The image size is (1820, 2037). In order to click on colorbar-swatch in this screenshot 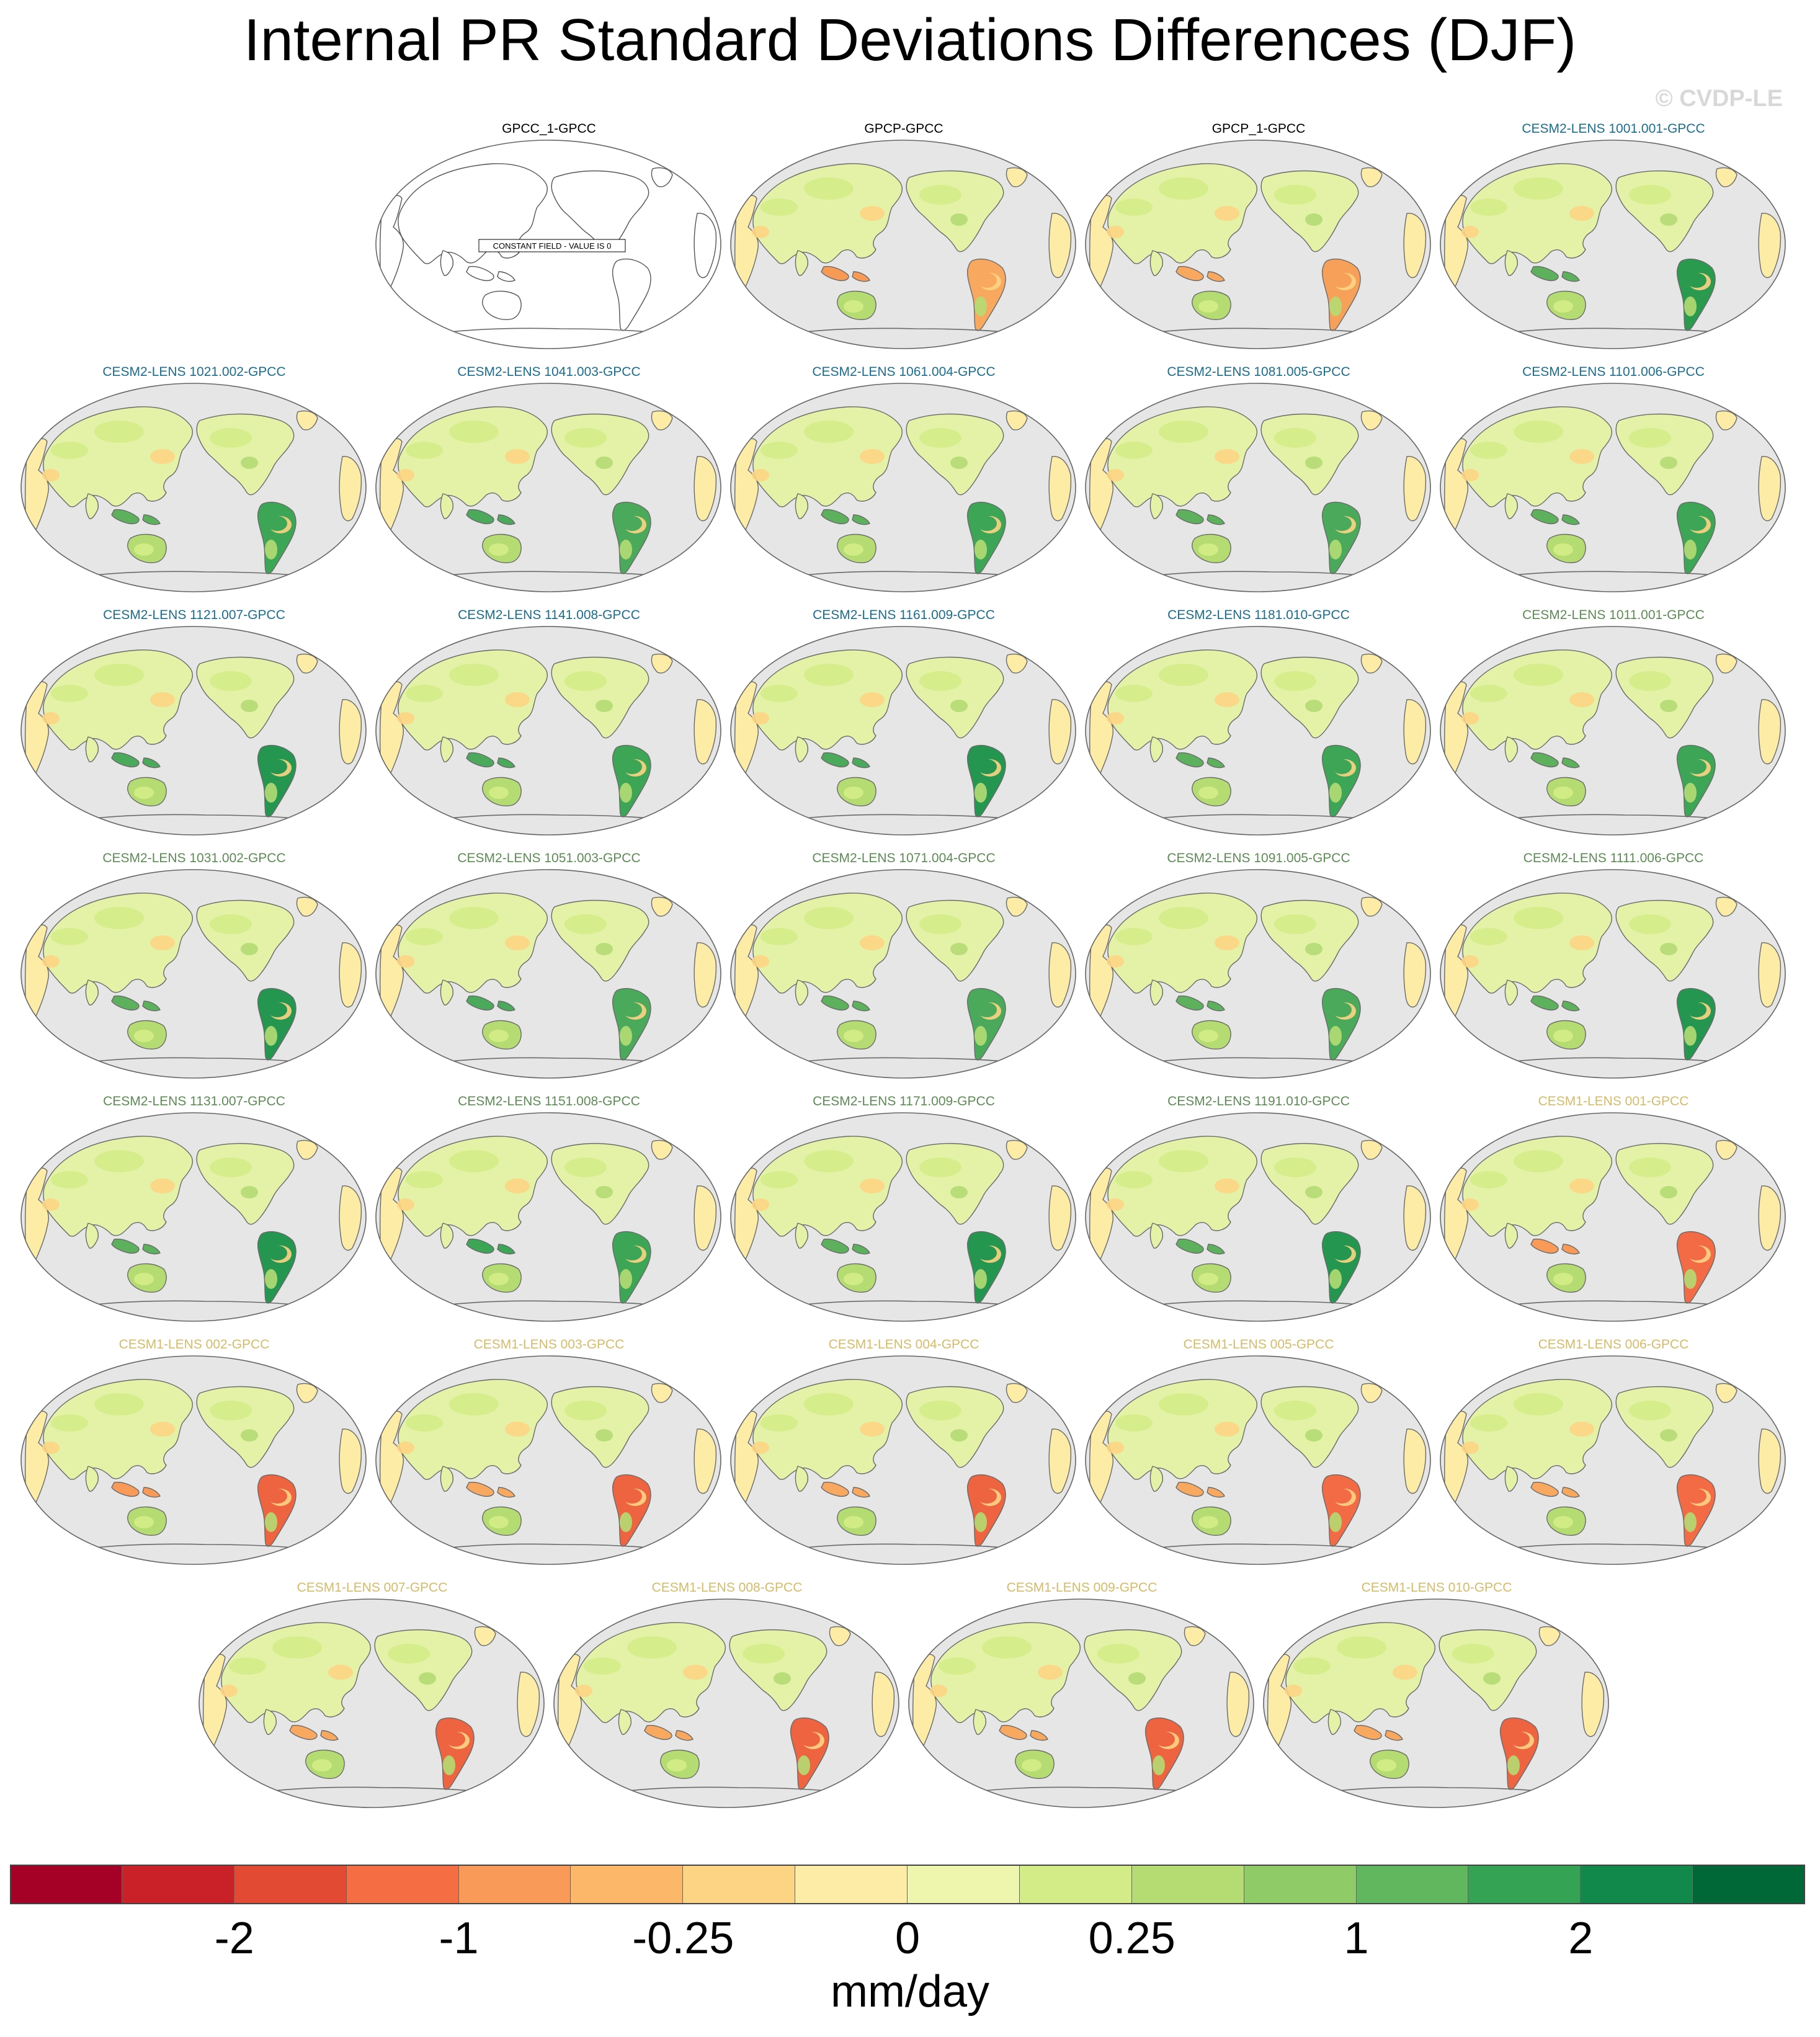, I will do `click(852, 1884)`.